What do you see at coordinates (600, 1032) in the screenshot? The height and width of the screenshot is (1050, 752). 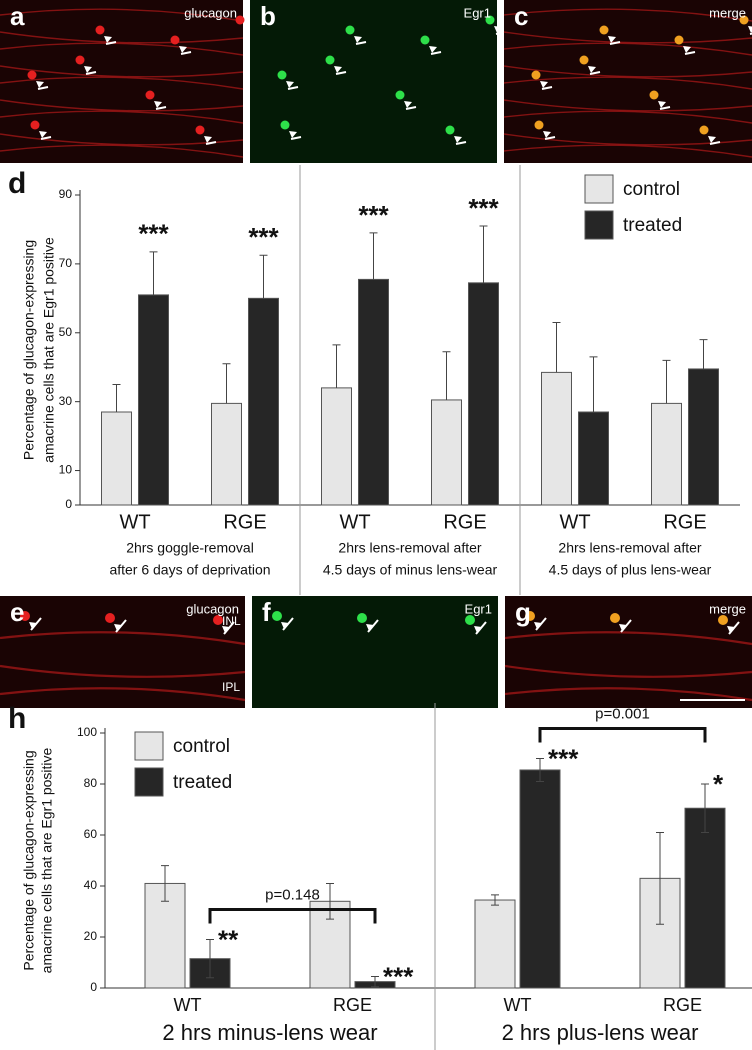 I see `group-label: 2 hrs plus-lens wear` at bounding box center [600, 1032].